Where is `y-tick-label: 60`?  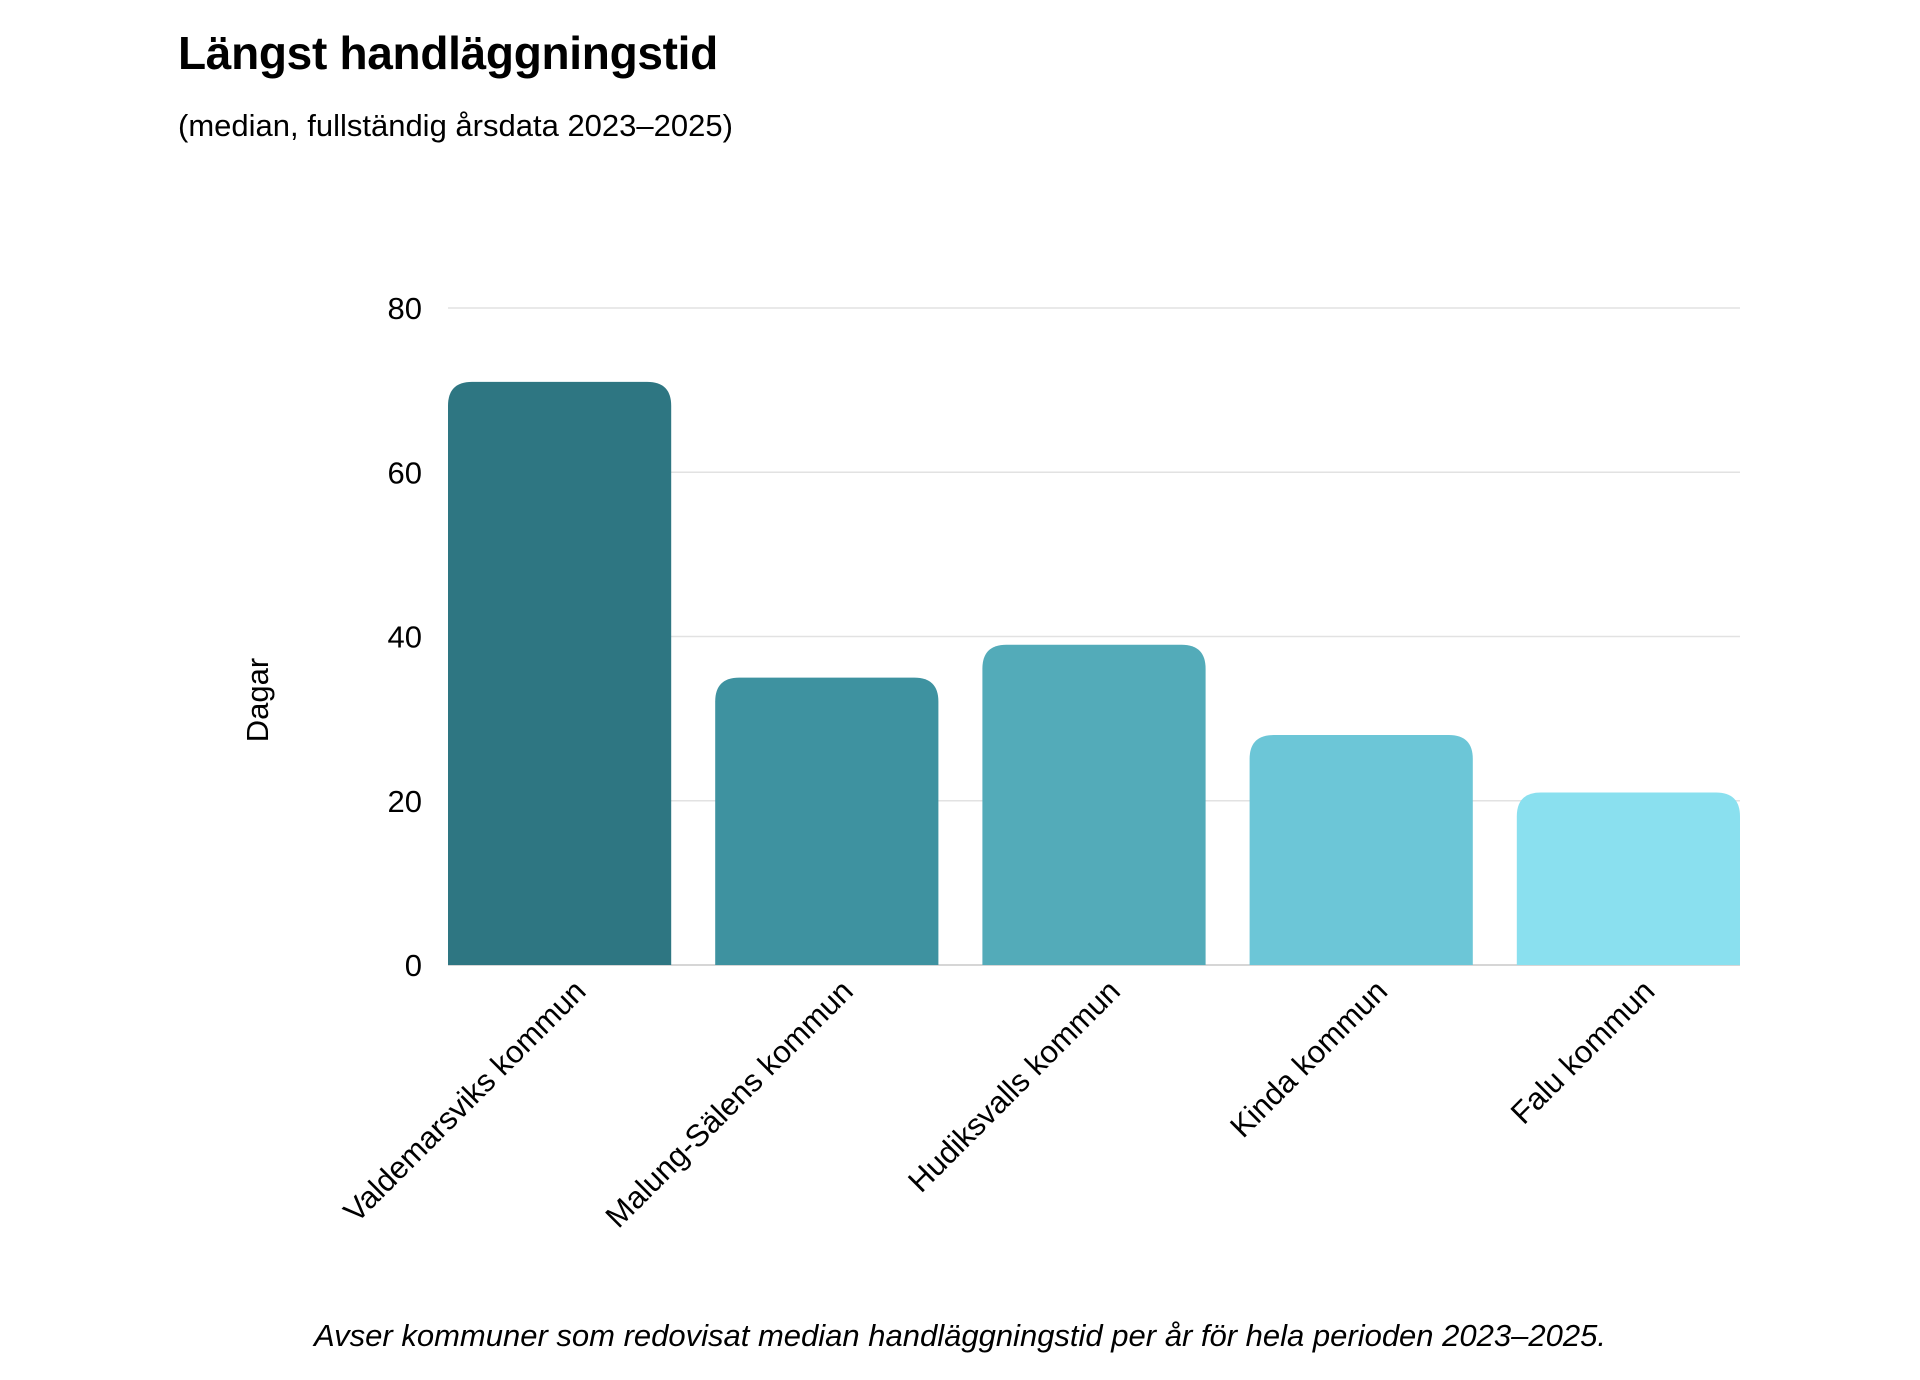
y-tick-label: 60 is located at coordinates (405, 472).